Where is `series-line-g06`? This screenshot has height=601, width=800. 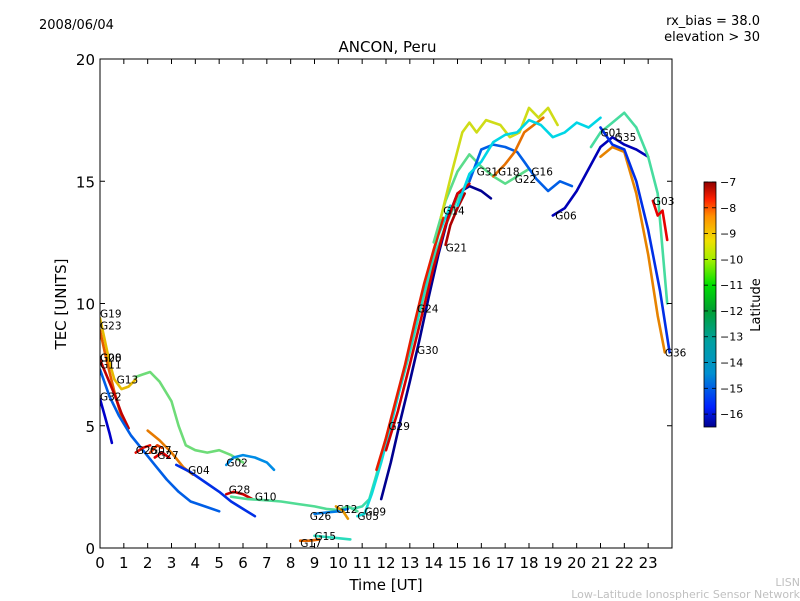 series-line-g06 is located at coordinates (600, 176).